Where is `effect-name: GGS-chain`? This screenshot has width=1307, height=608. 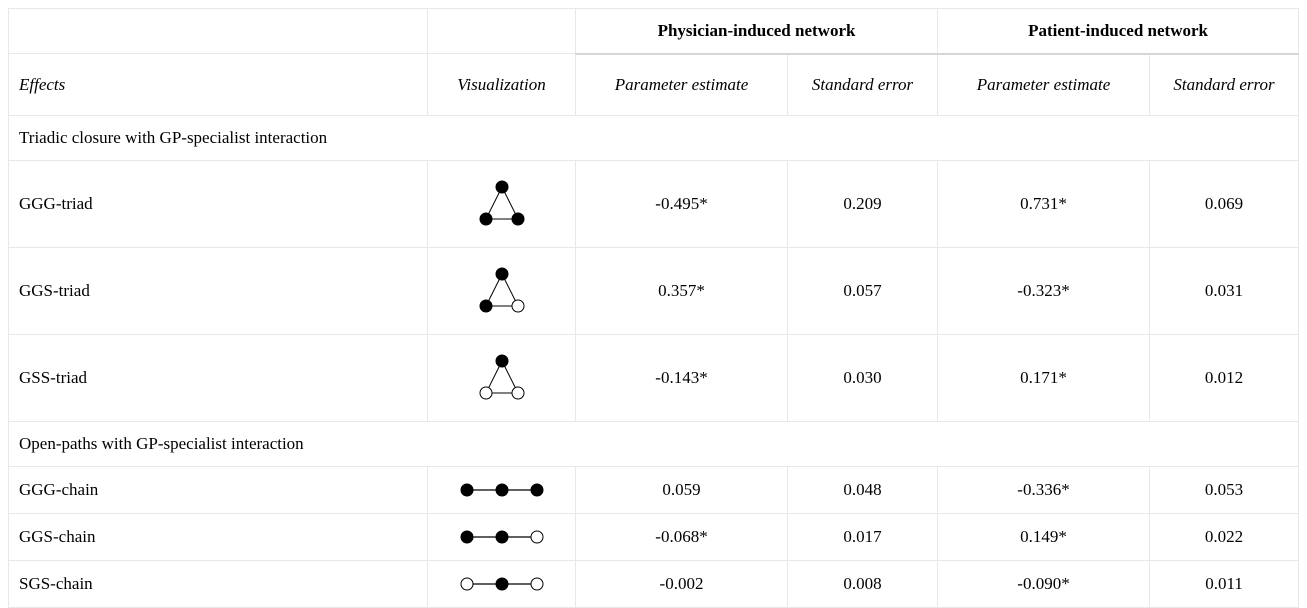 effect-name: GGS-chain is located at coordinates (218, 537).